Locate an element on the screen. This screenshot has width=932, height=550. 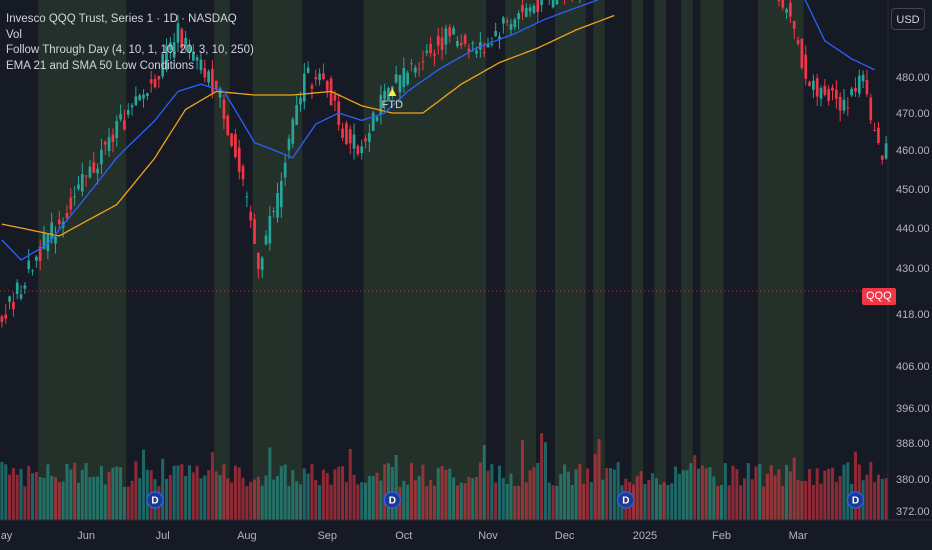
legend-volume: Vol is located at coordinates (14, 34).